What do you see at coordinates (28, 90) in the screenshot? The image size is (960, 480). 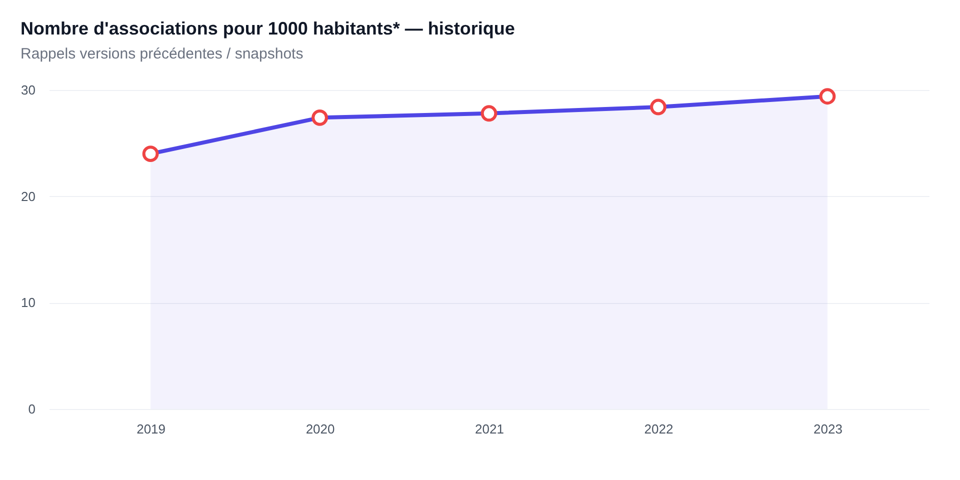 I see `y-tick-label: 30` at bounding box center [28, 90].